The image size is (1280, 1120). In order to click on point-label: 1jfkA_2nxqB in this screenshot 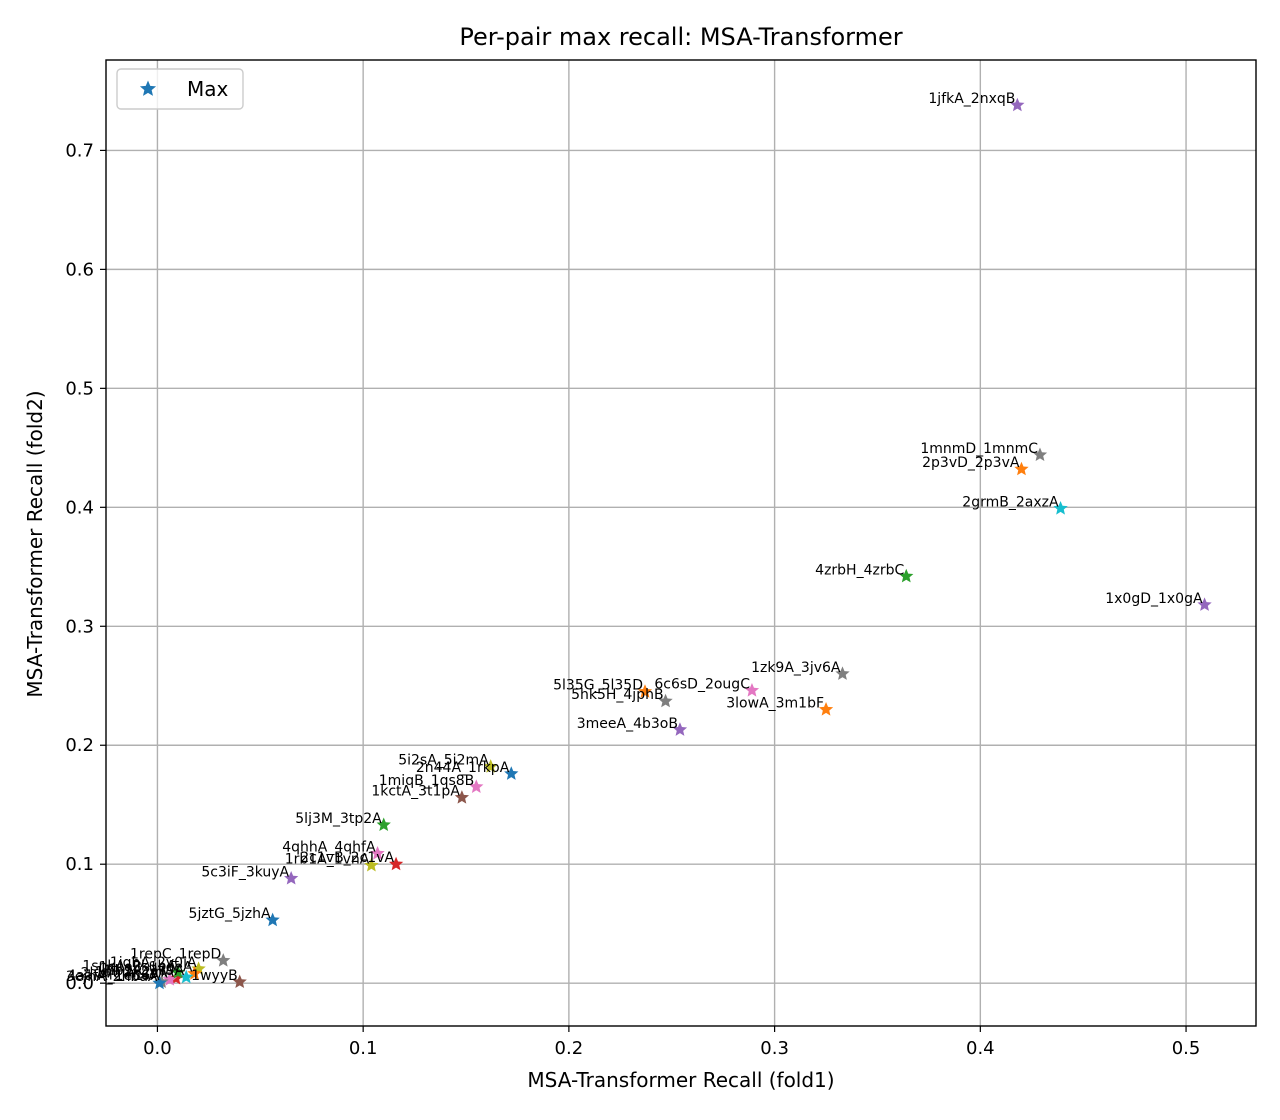, I will do `click(971, 99)`.